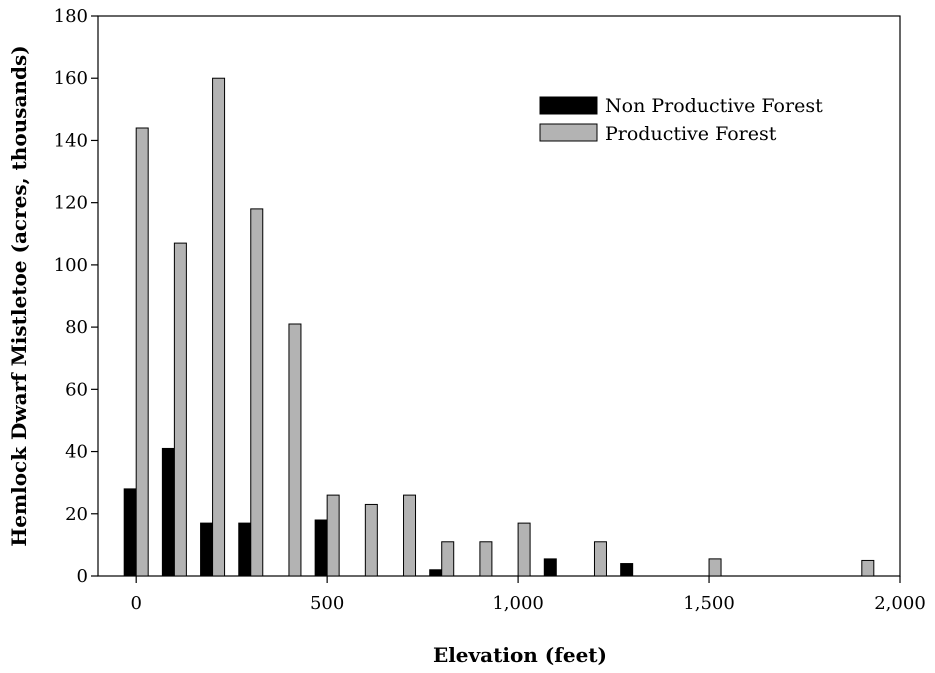 The height and width of the screenshot is (673, 935). Describe the element at coordinates (76, 327) in the screenshot. I see `y-tick-label: 80` at that location.